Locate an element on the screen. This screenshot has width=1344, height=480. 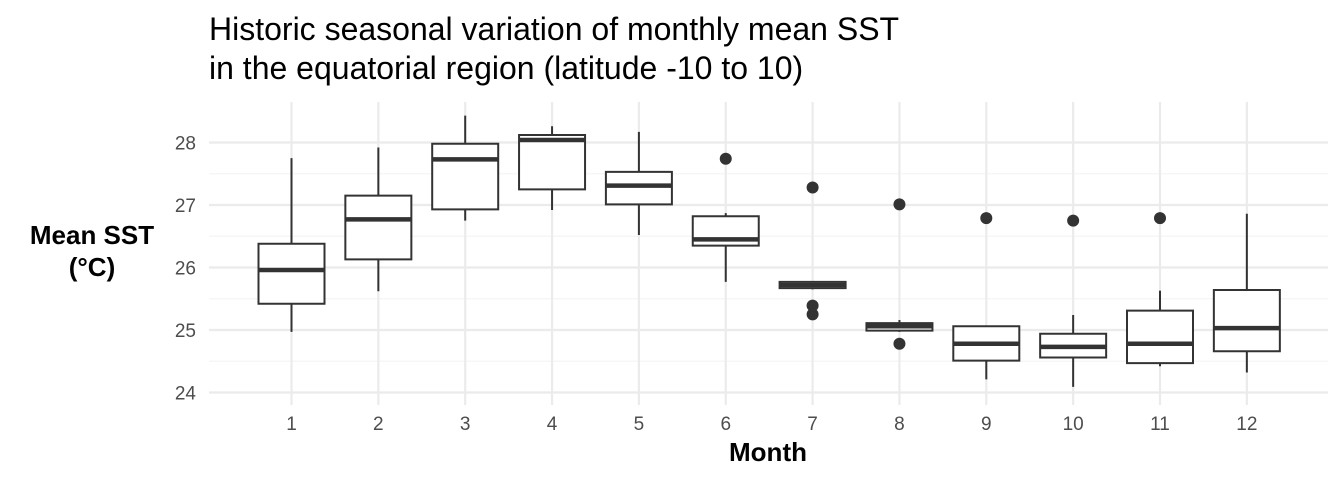
x-axis-tick-labels: 1 2 3 4 5 6 7 8 9 10 11 12 is located at coordinates (771, 424).